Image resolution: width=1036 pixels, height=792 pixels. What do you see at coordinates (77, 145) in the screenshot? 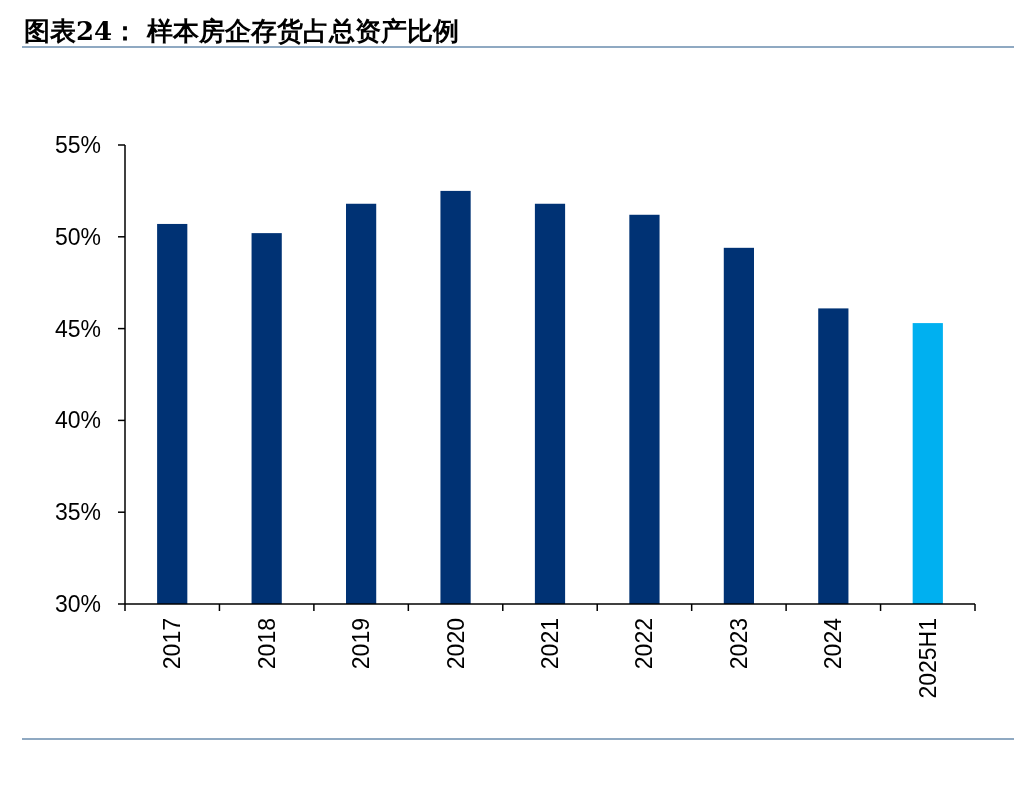
I see `y-tick-label: 55%` at bounding box center [77, 145].